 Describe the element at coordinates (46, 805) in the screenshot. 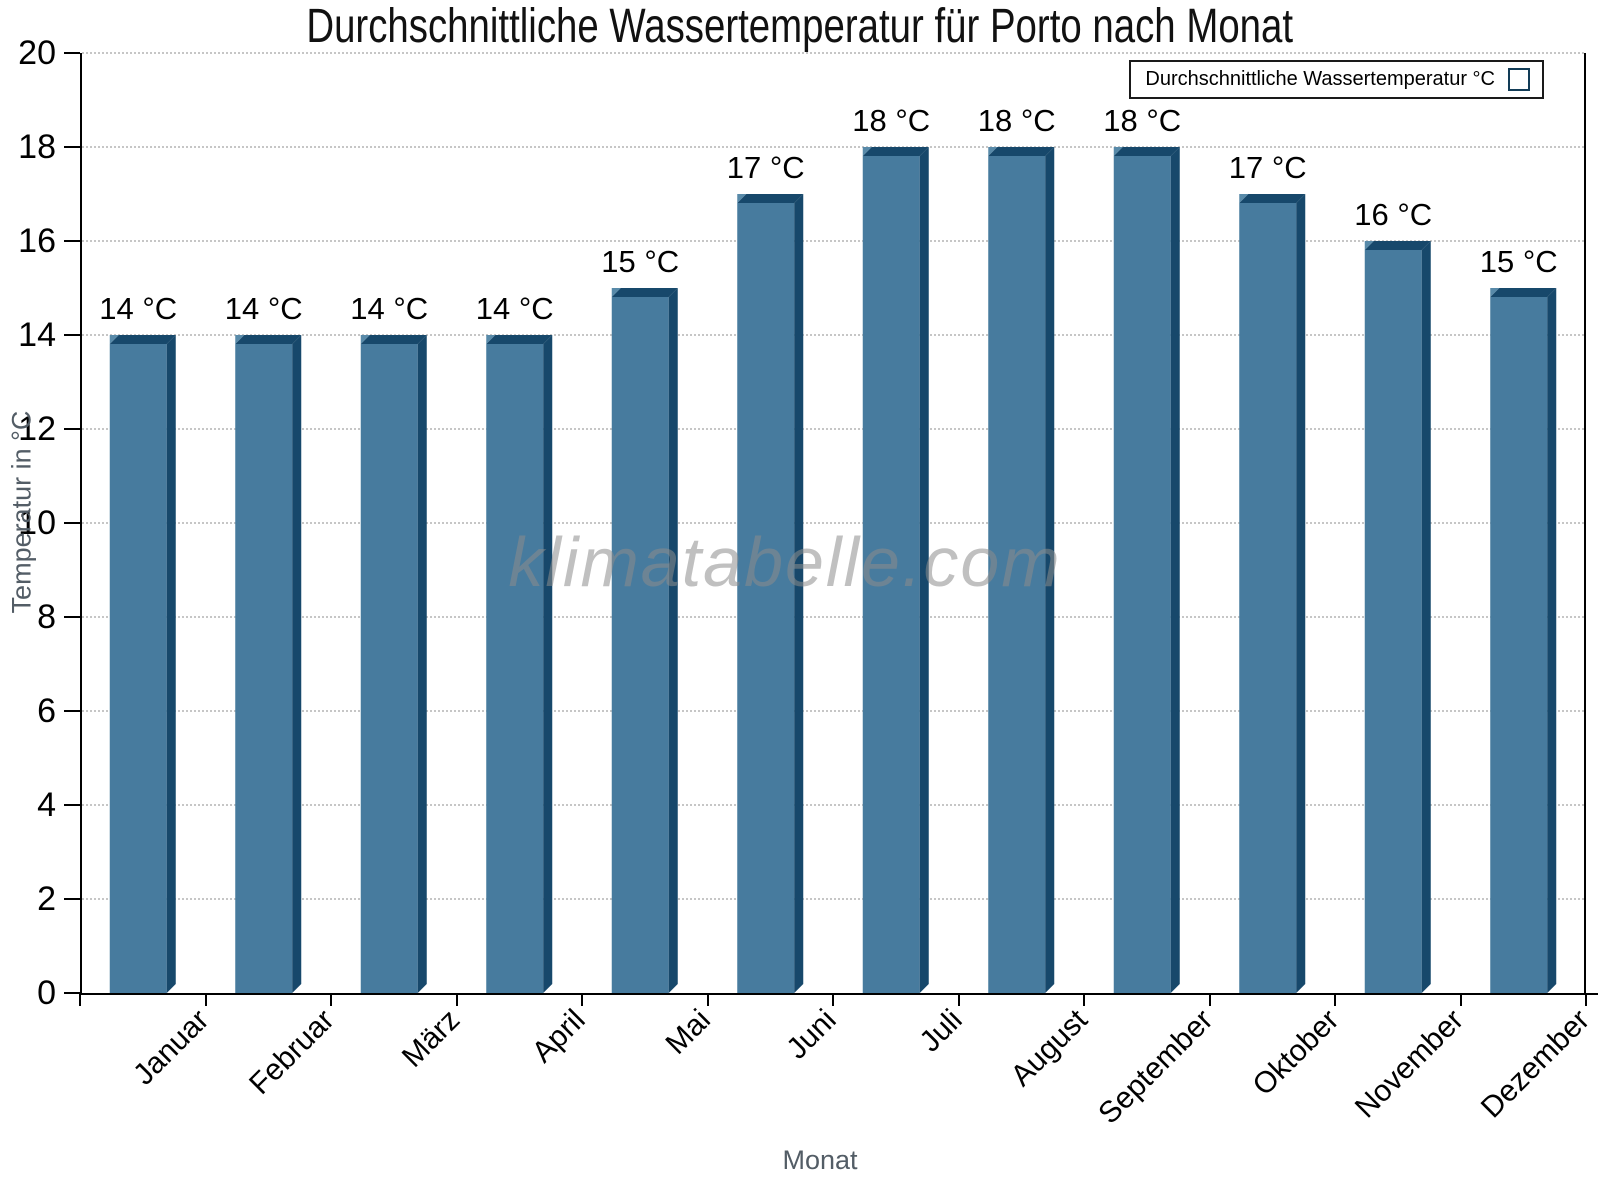

I see `y-tick-label: 4` at that location.